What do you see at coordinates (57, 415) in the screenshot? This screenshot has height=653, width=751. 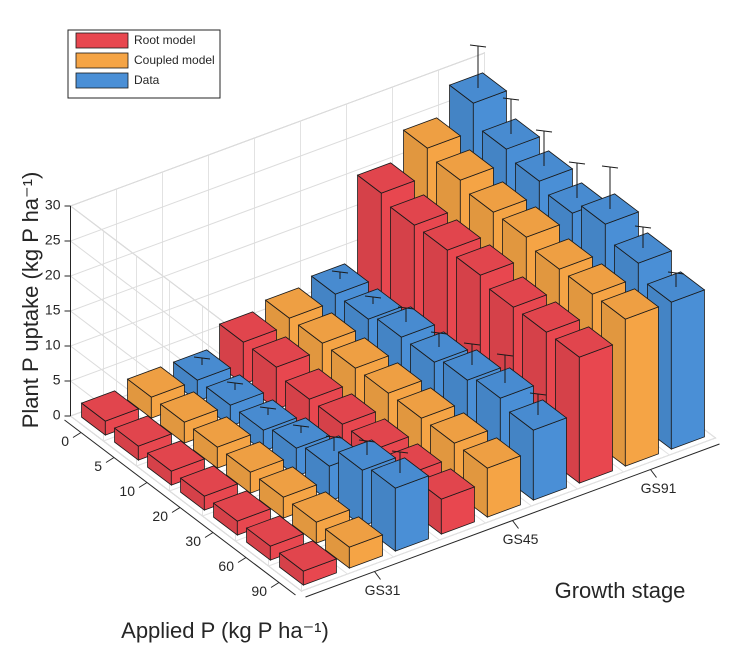 I see `z-tick-label: 0` at bounding box center [57, 415].